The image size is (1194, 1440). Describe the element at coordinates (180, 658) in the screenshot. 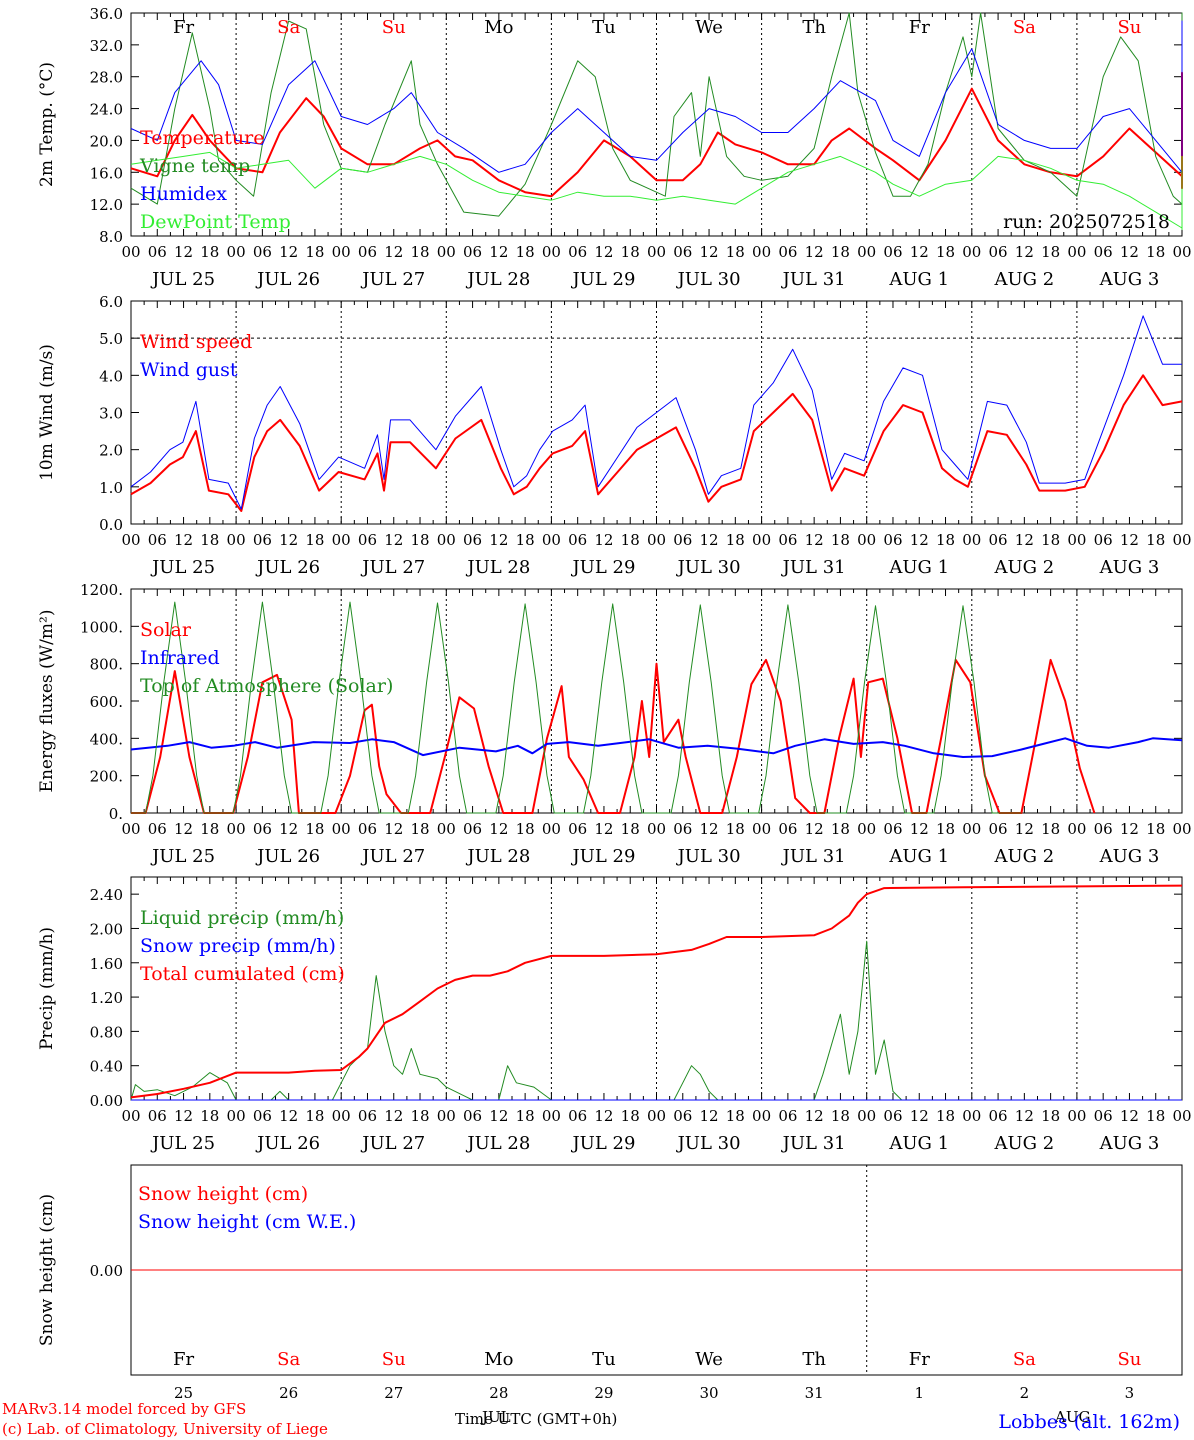

I see `legend-entry: Infrared` at that location.